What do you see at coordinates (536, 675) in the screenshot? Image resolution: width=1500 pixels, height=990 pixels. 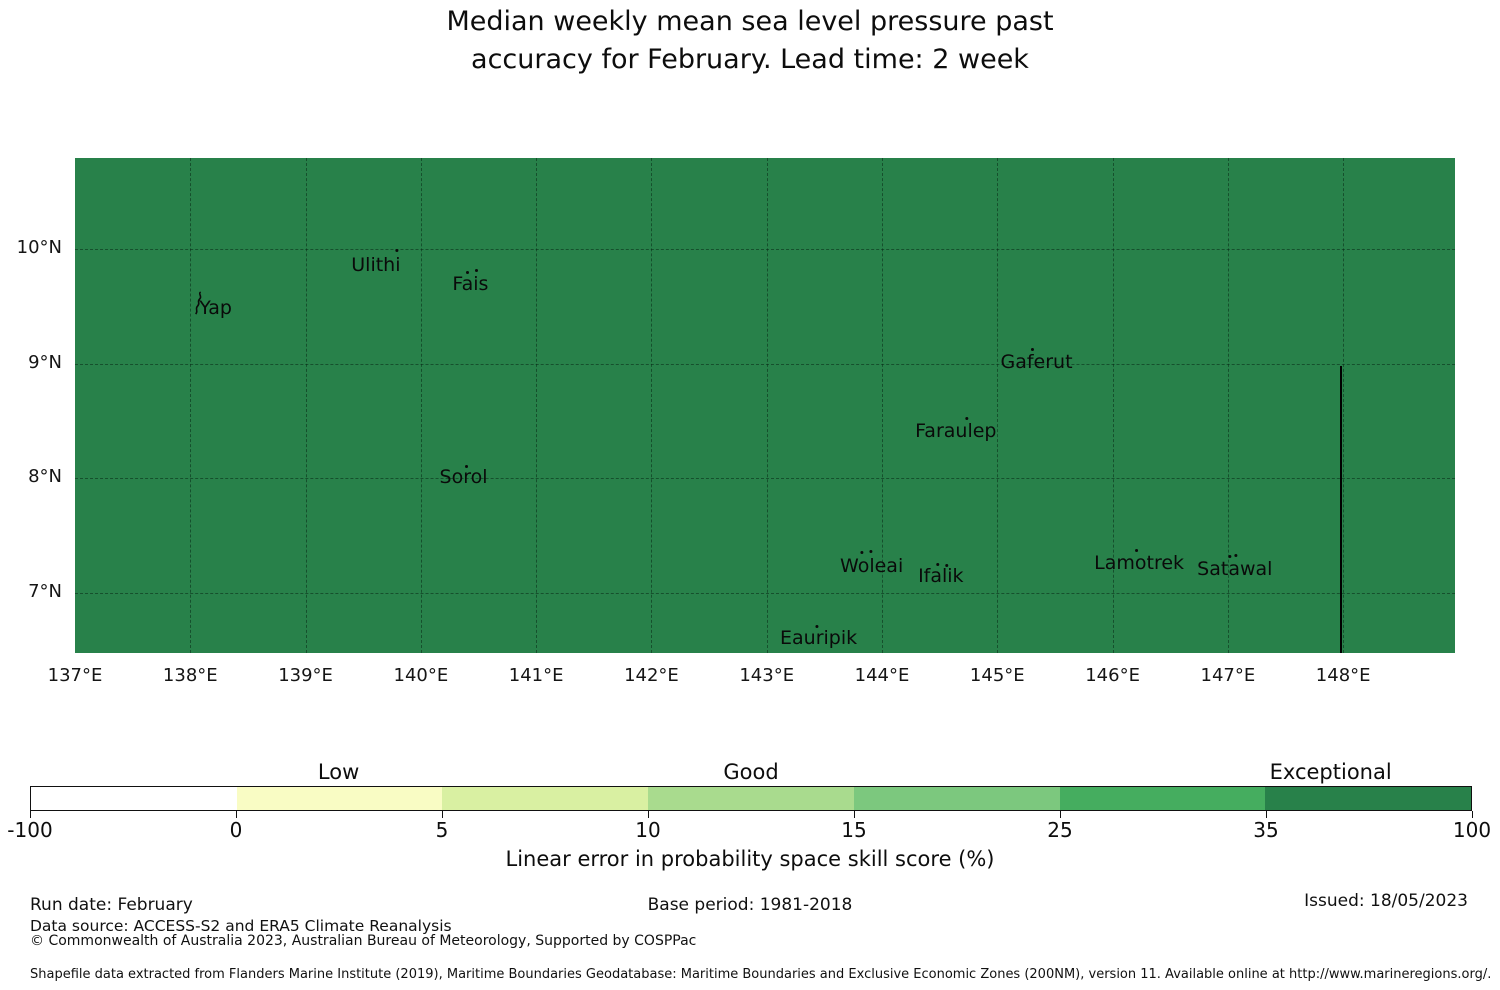 I see `x-tick-label: 141°E` at bounding box center [536, 675].